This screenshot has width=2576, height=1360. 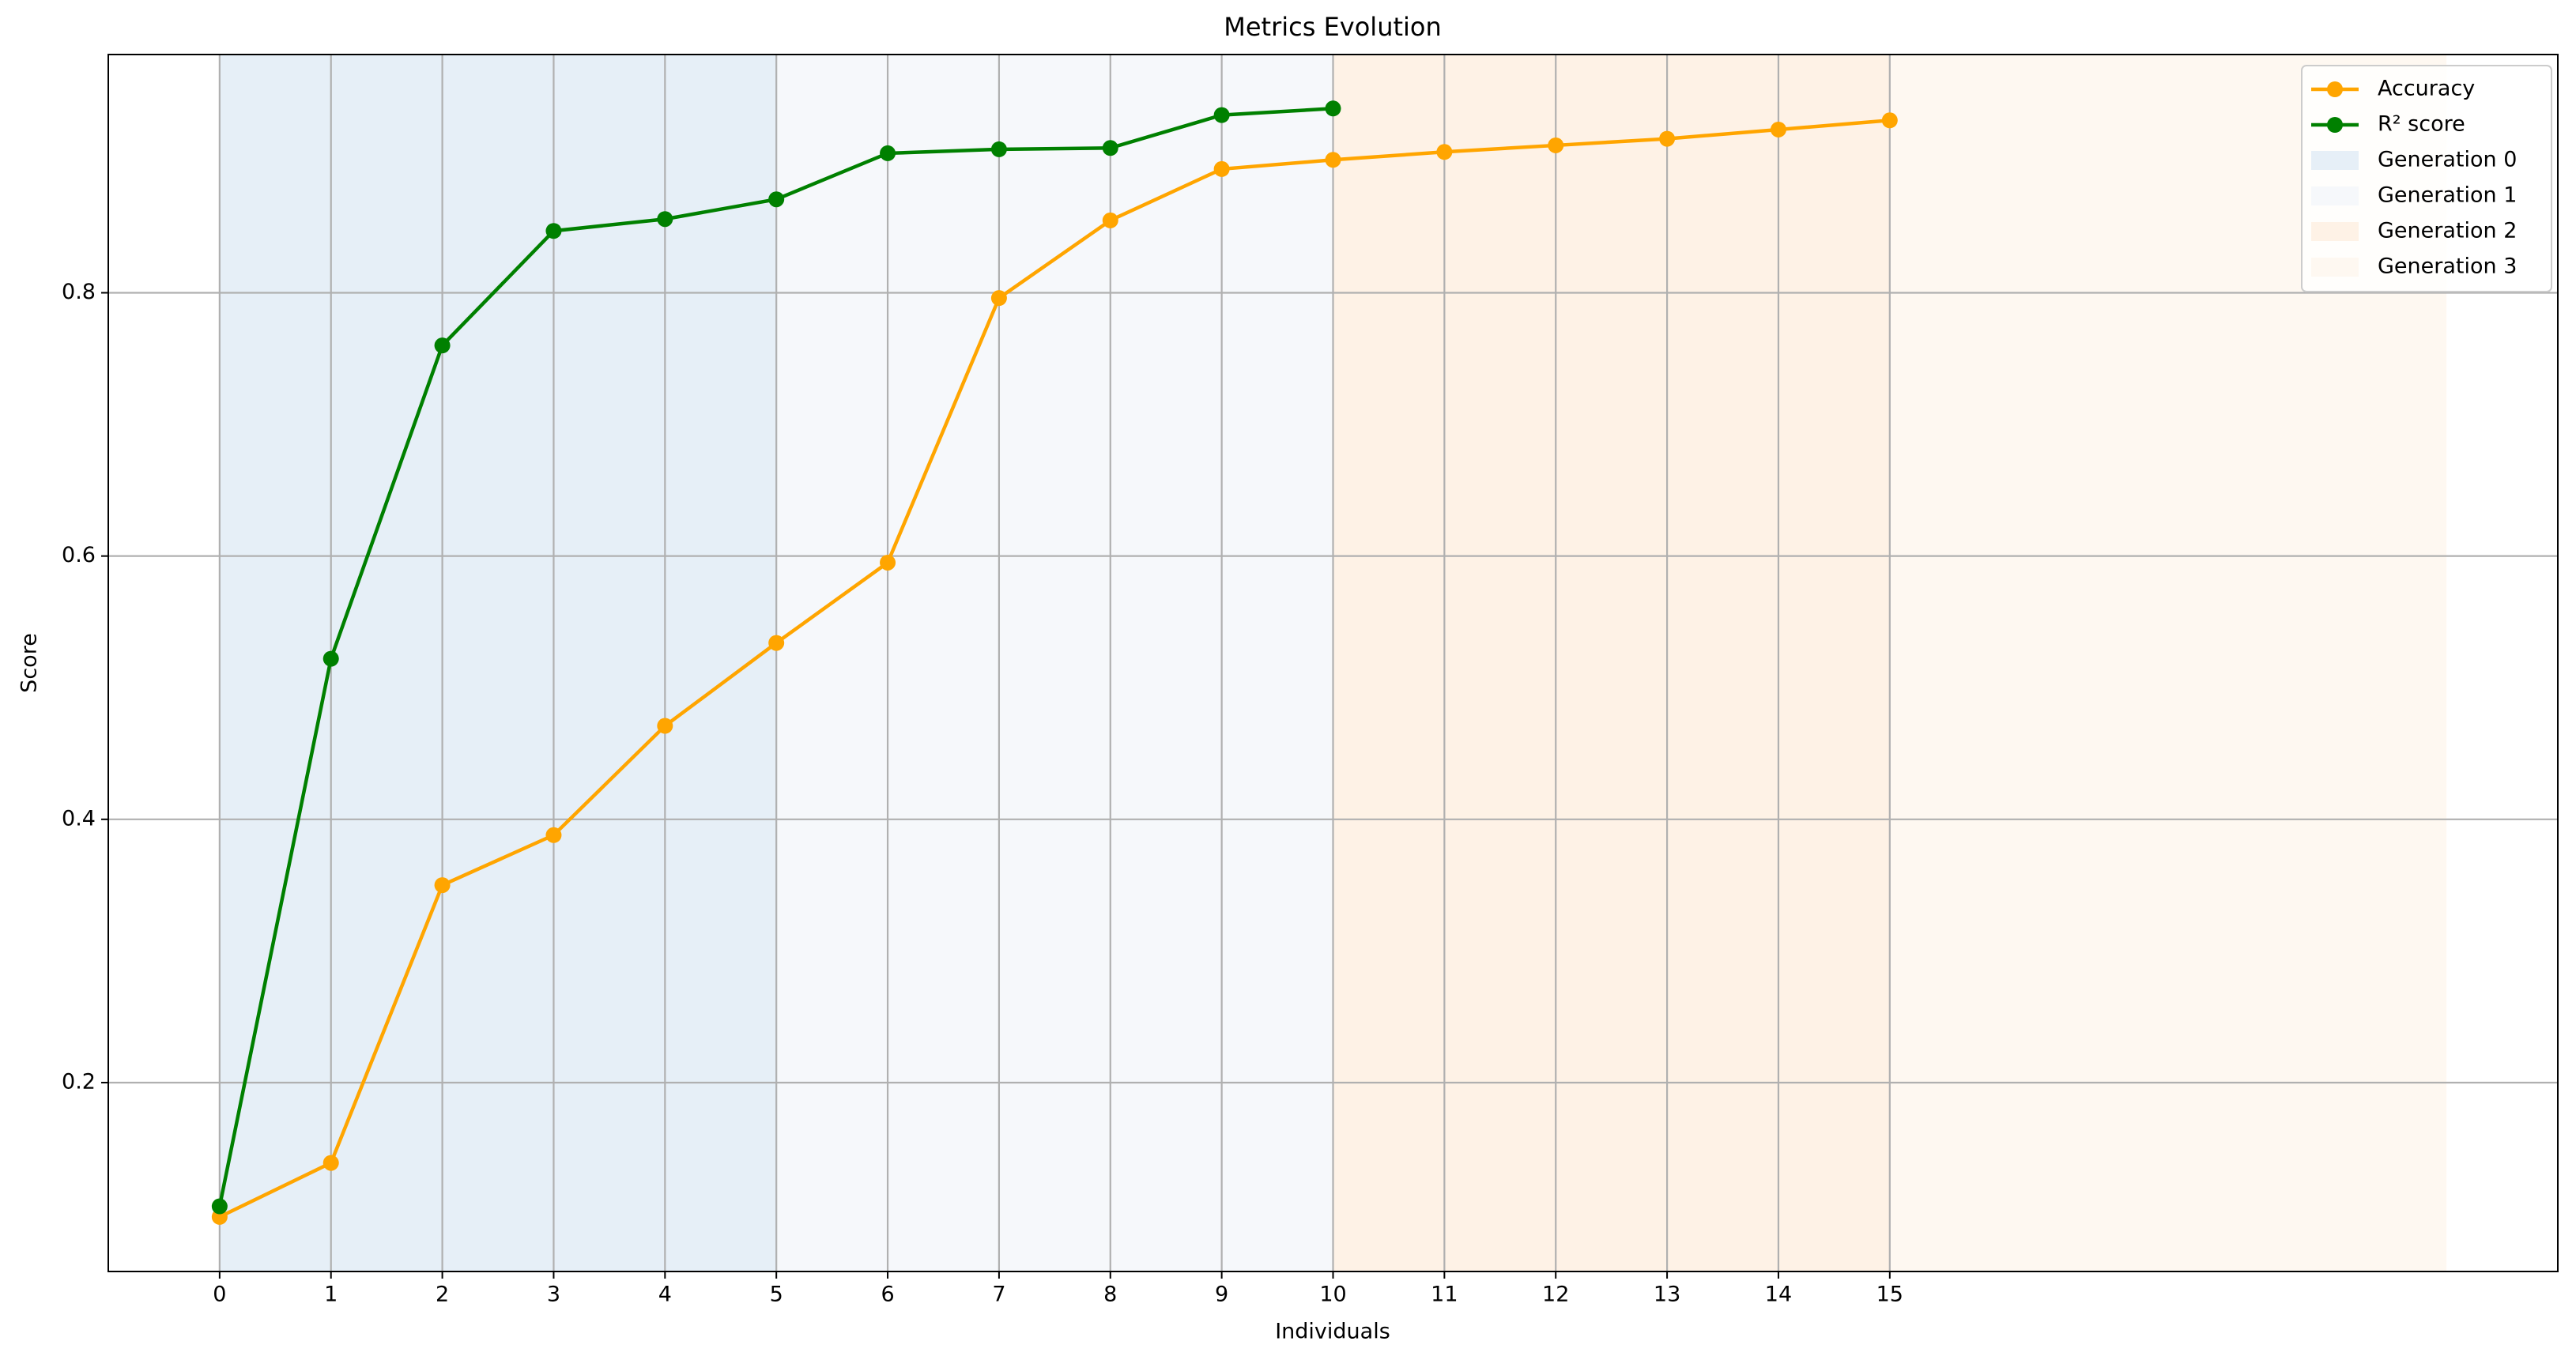 What do you see at coordinates (1667, 1295) in the screenshot?
I see `x-tick-label: 13` at bounding box center [1667, 1295].